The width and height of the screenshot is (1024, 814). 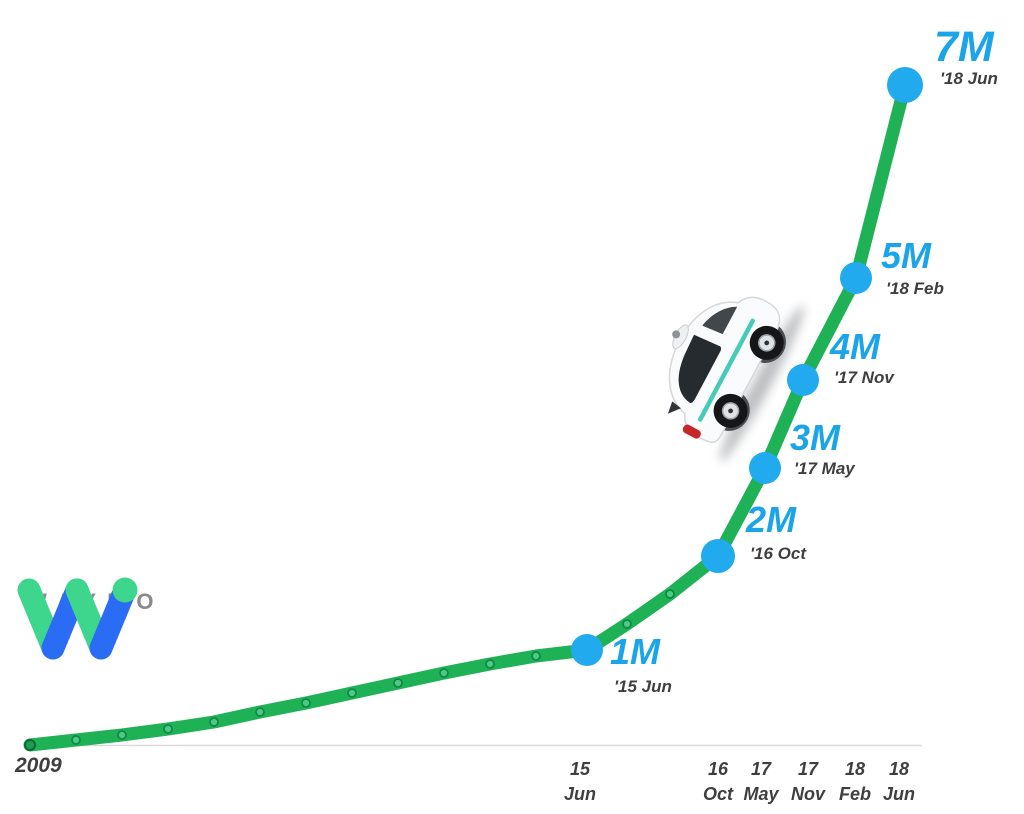 What do you see at coordinates (824, 468) in the screenshot?
I see `milestone-date-label-3m: '17 May` at bounding box center [824, 468].